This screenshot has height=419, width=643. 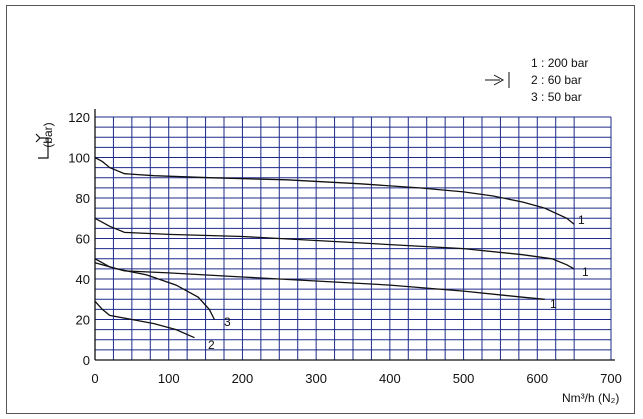 What do you see at coordinates (94, 378) in the screenshot?
I see `x-tick-label: 0` at bounding box center [94, 378].